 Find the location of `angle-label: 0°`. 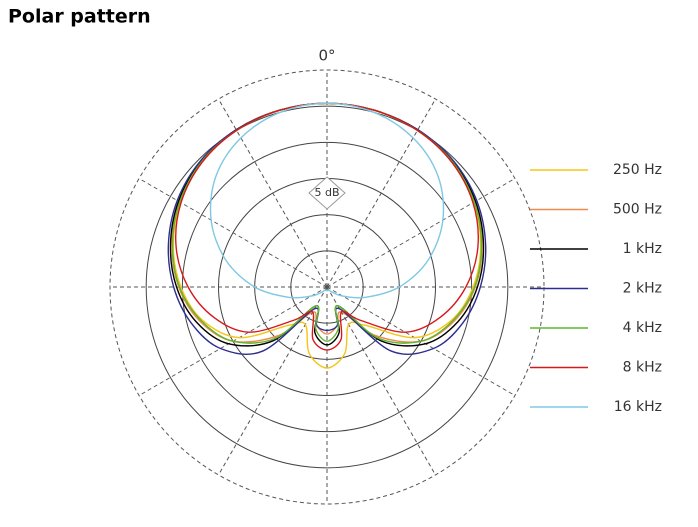

angle-label: 0° is located at coordinates (326, 56).